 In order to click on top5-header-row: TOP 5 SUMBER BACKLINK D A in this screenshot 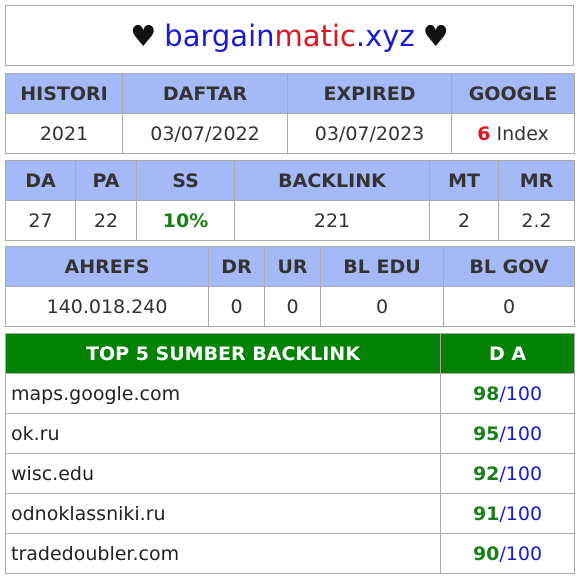, I will do `click(290, 353)`.